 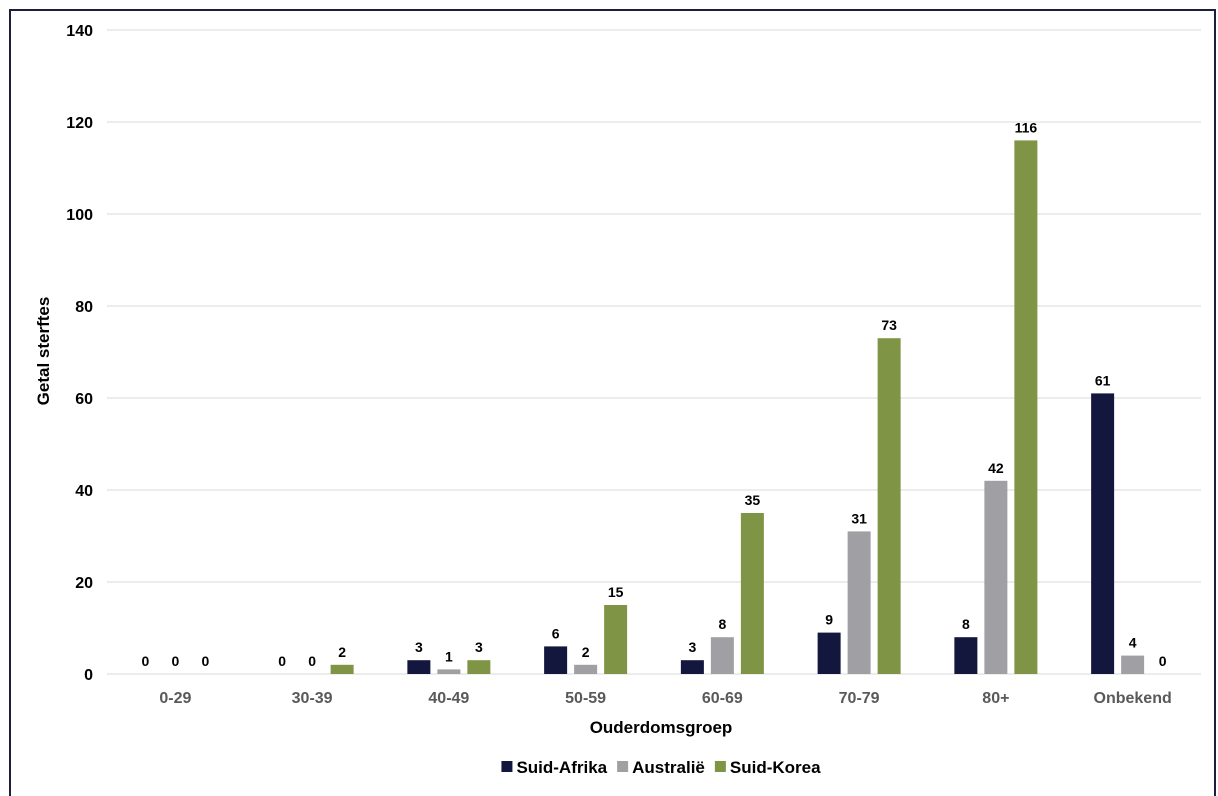 I want to click on y-axis-ticks: 0 20 40 60 80 100 120 140, so click(x=79, y=353).